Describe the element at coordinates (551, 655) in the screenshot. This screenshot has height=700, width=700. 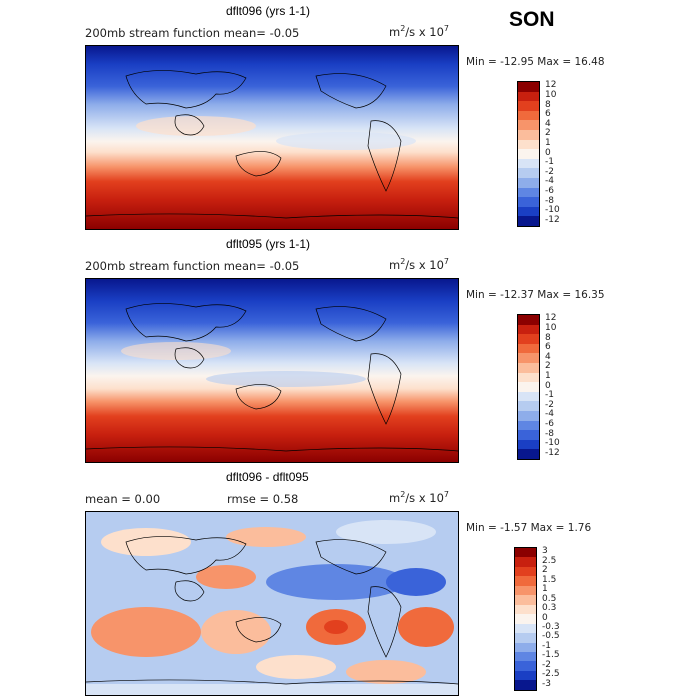
I see `colorbar-tick-label: -1.5` at that location.